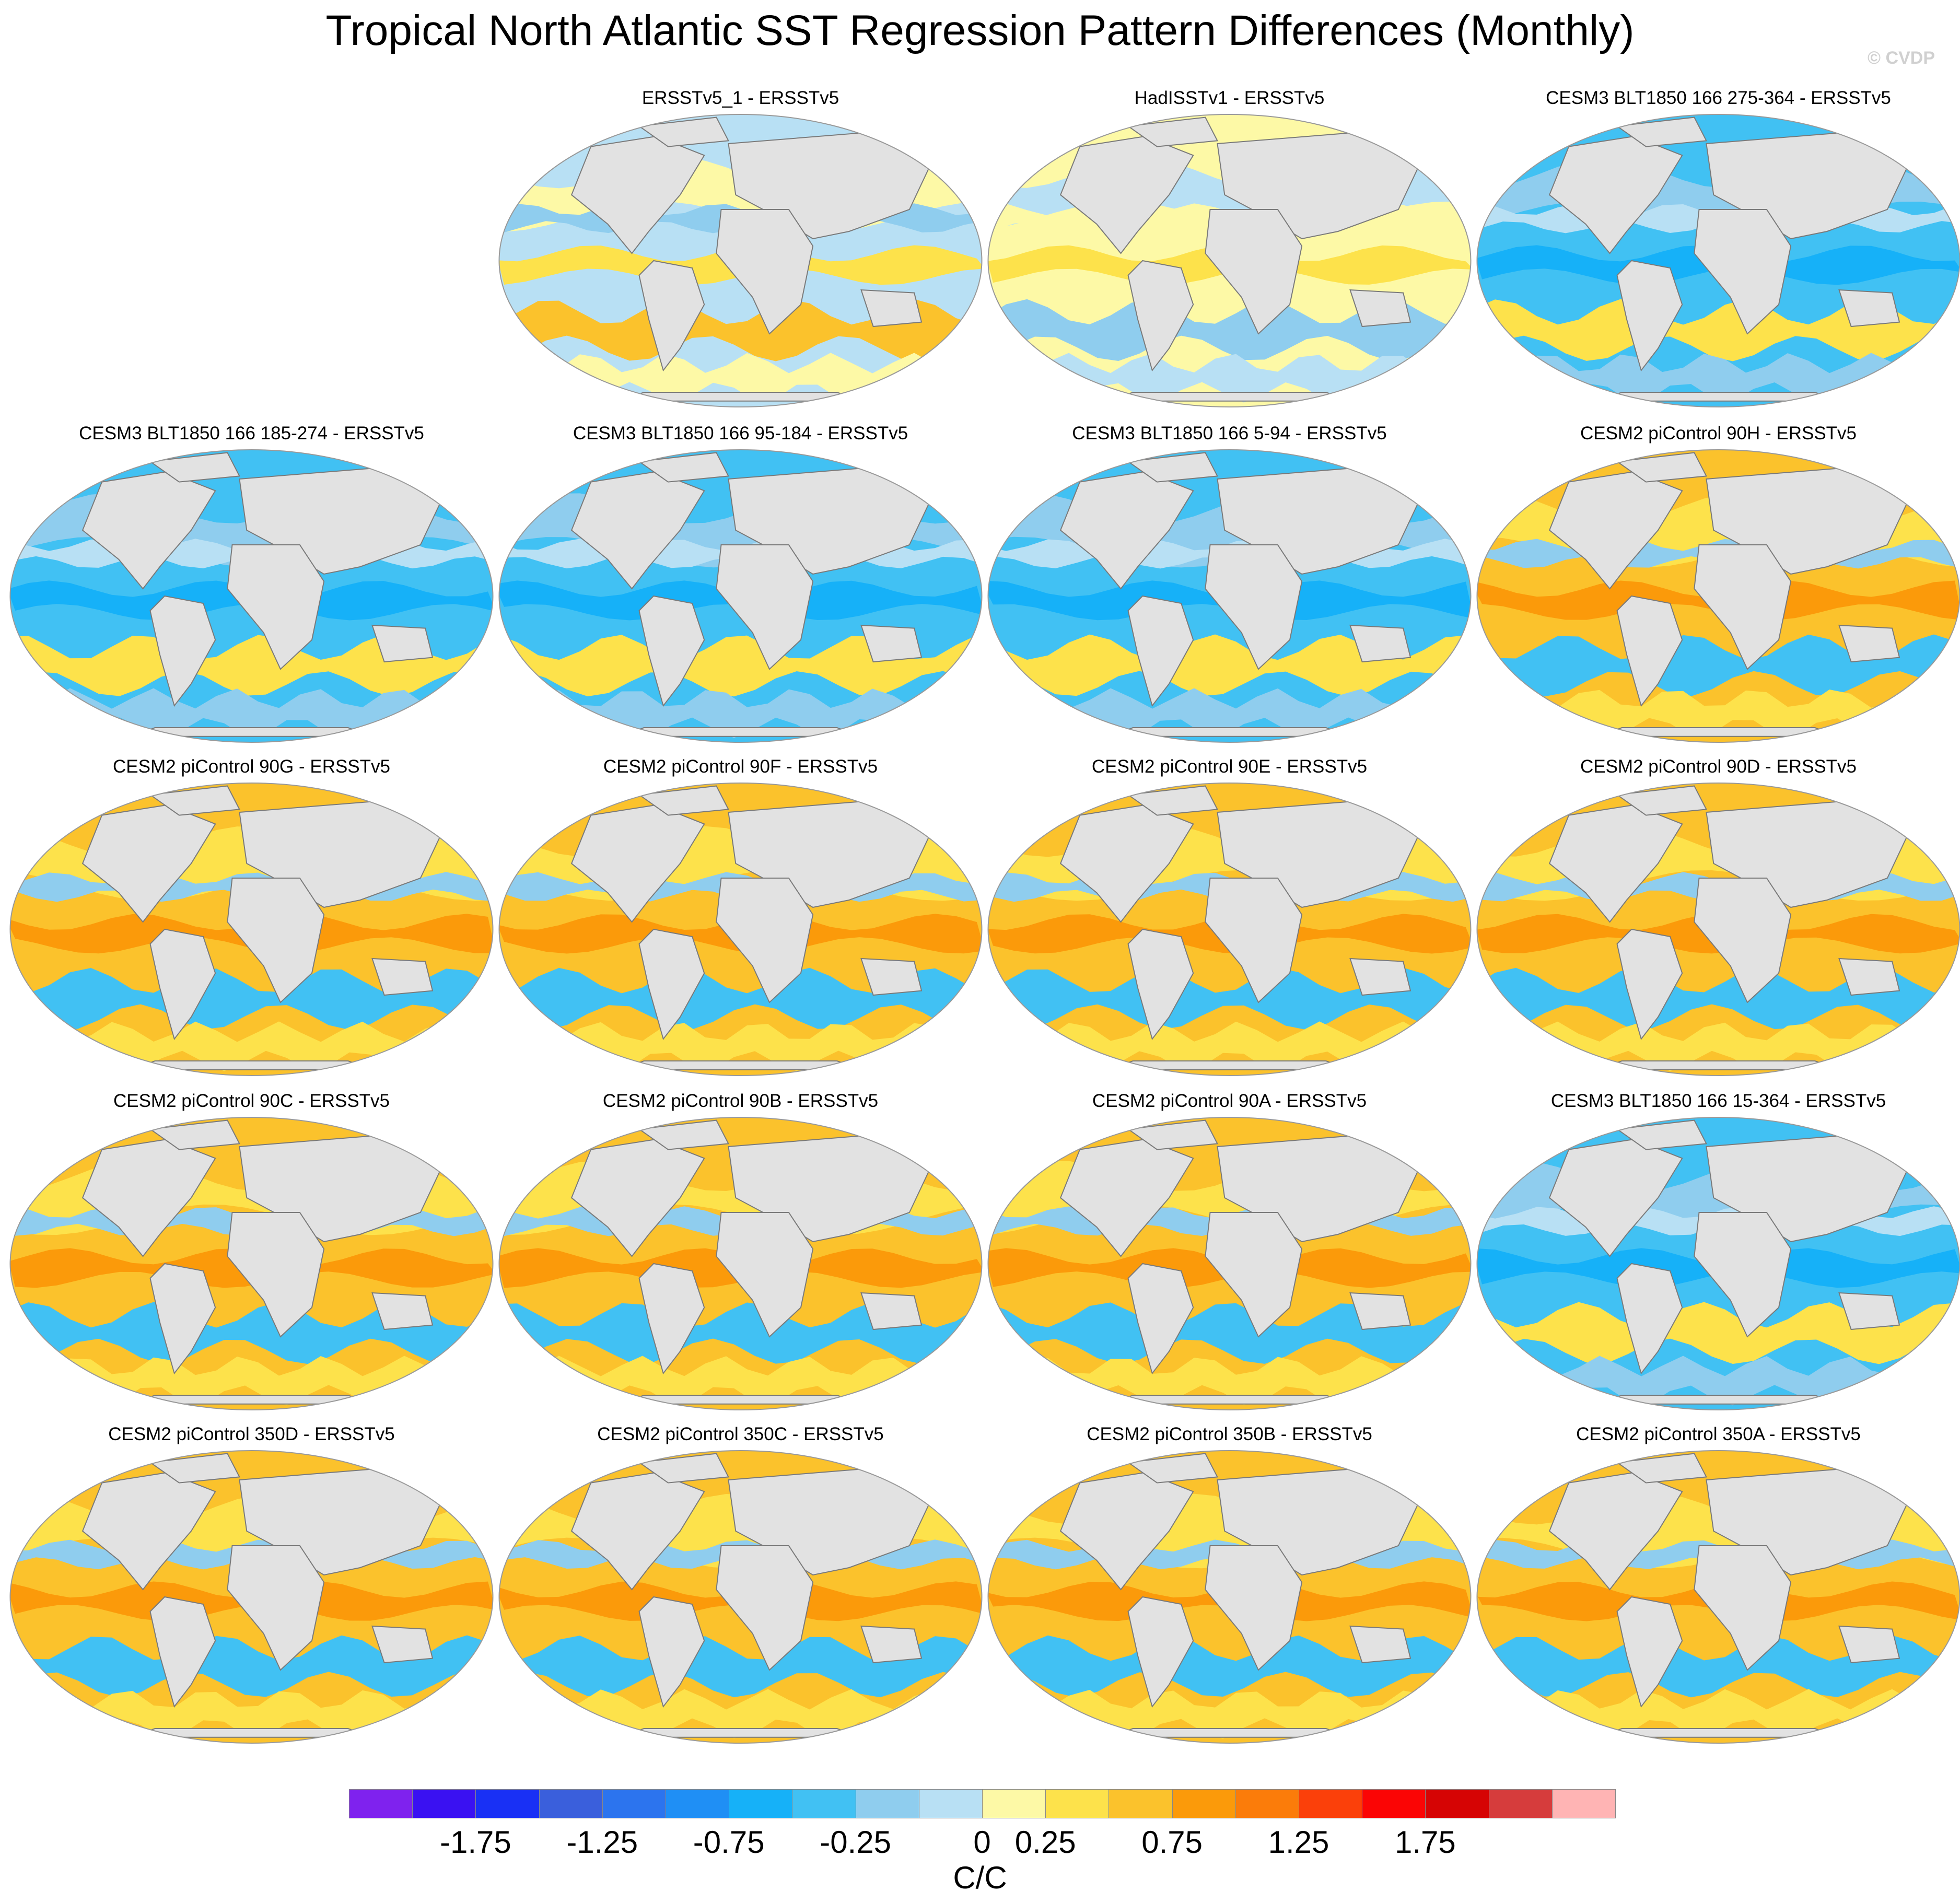 This screenshot has height=1903, width=1960. What do you see at coordinates (740, 1101) in the screenshot?
I see `panel-title: CESM2 piControl 90B - ERSSTv5` at bounding box center [740, 1101].